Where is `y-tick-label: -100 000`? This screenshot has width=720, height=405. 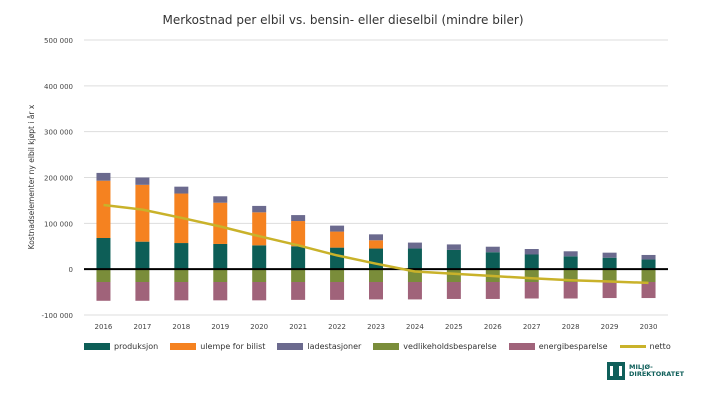
y-tick-label: -100 000 is located at coordinates (57, 316).